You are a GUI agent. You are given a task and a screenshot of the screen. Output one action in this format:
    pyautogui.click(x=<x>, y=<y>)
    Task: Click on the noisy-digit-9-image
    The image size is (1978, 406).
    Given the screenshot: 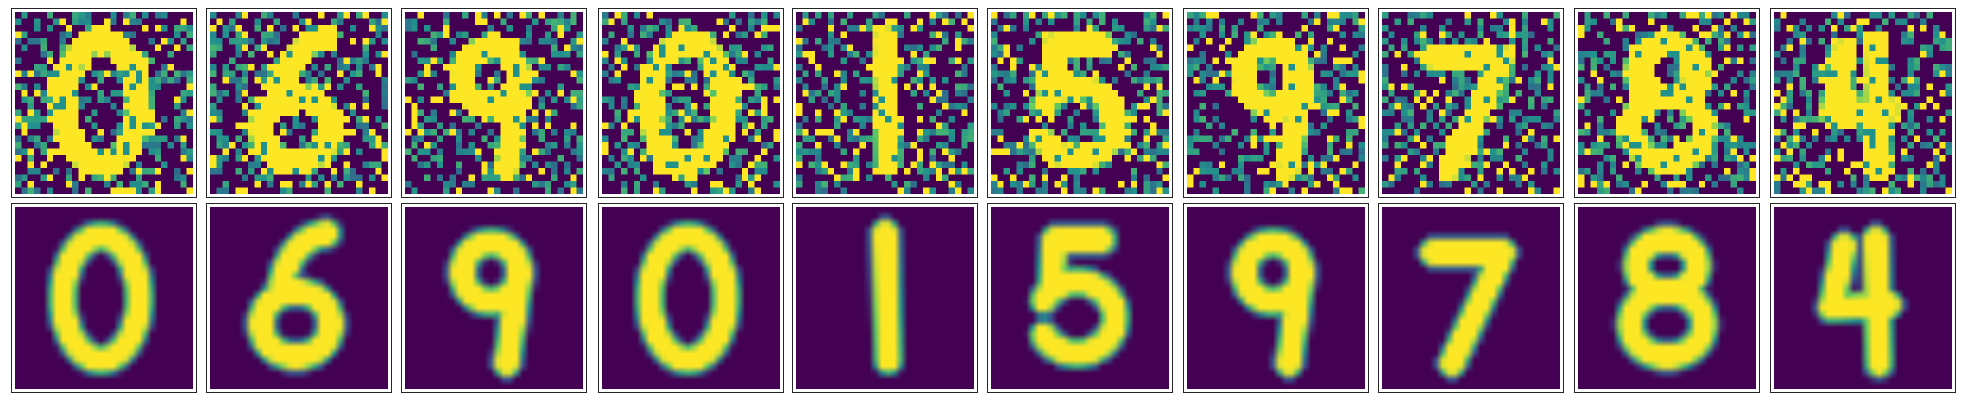 What is the action you would take?
    pyautogui.click(x=494, y=103)
    